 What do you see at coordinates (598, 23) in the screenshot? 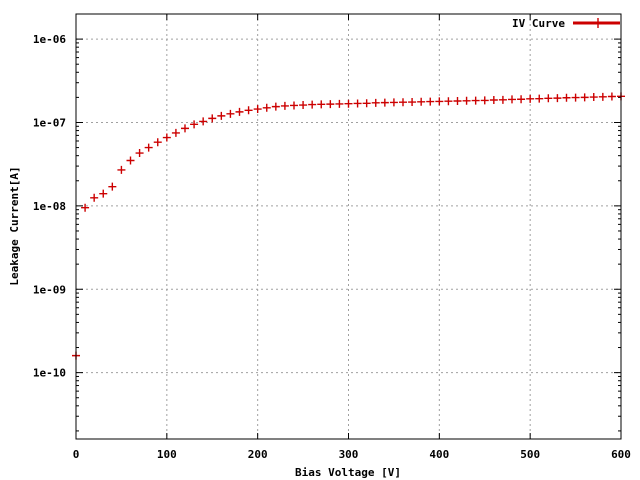
I see `legend-plus-marker` at bounding box center [598, 23].